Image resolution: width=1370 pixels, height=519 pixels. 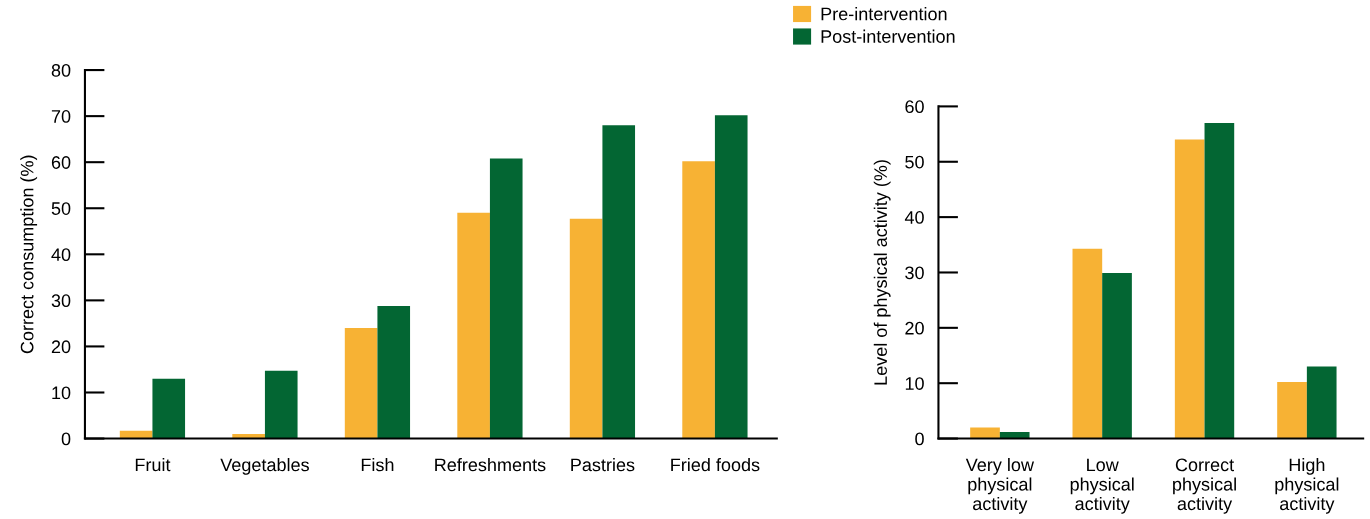 What do you see at coordinates (61, 116) in the screenshot?
I see `y-tick-label: 70` at bounding box center [61, 116].